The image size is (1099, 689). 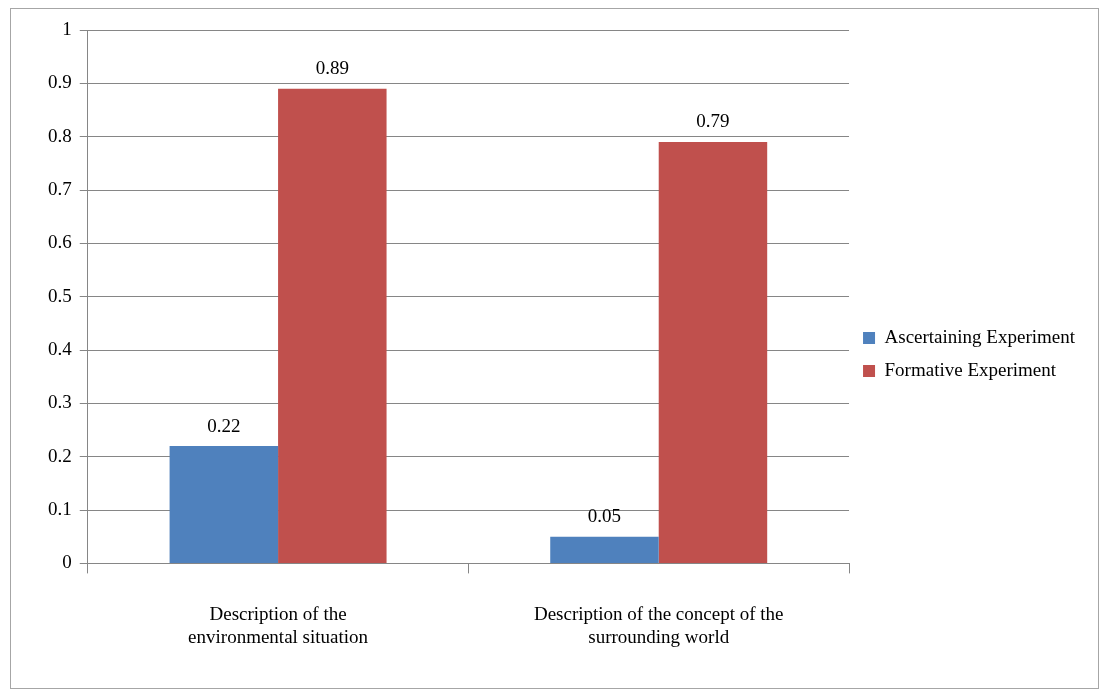 What do you see at coordinates (60, 455) in the screenshot?
I see `y-tick-label: 0.2` at bounding box center [60, 455].